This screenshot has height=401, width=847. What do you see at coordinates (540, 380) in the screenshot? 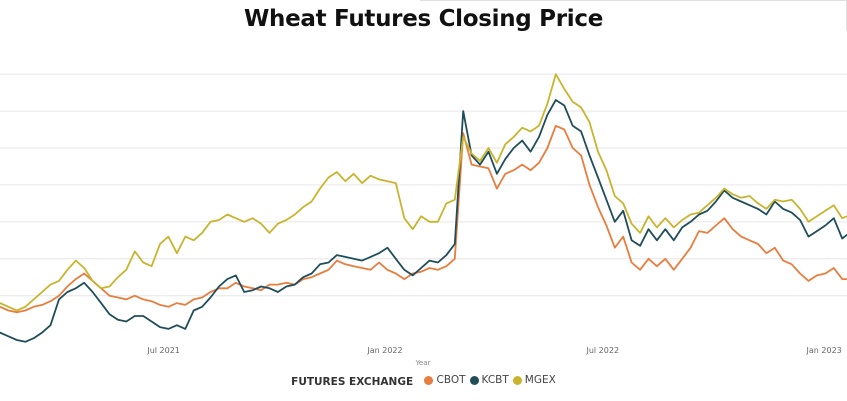
I see `legend-label: MGEX` at bounding box center [540, 380].